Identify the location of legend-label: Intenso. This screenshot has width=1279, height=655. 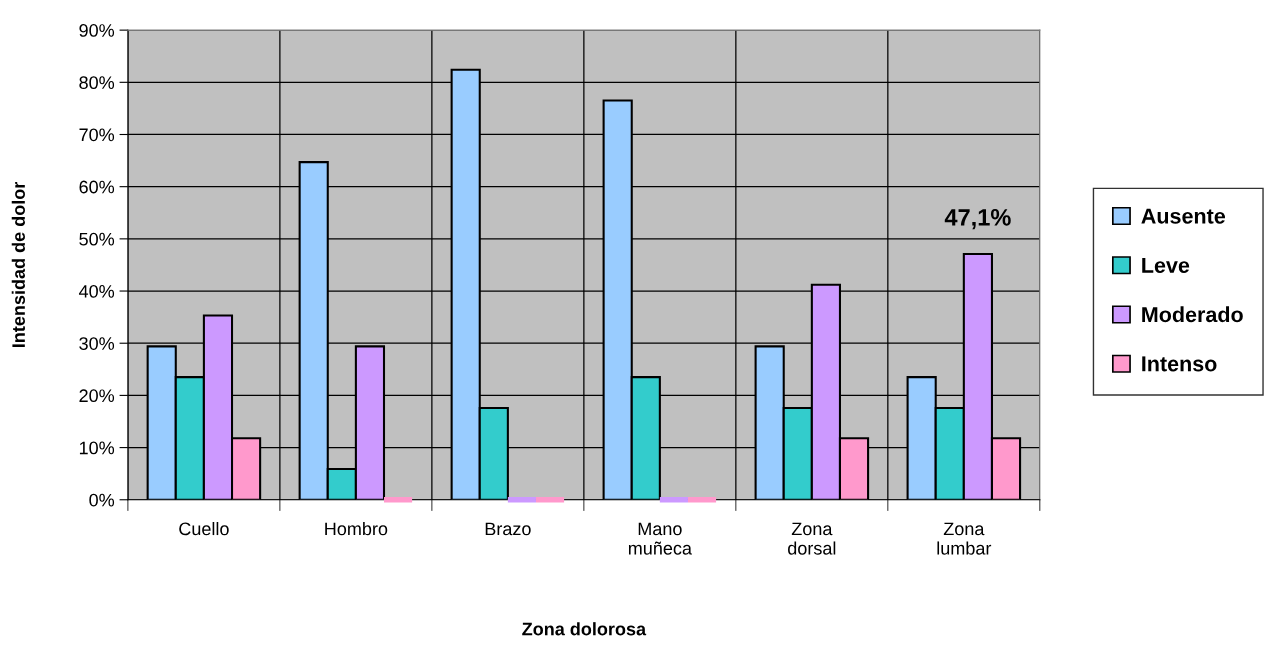
(1179, 364).